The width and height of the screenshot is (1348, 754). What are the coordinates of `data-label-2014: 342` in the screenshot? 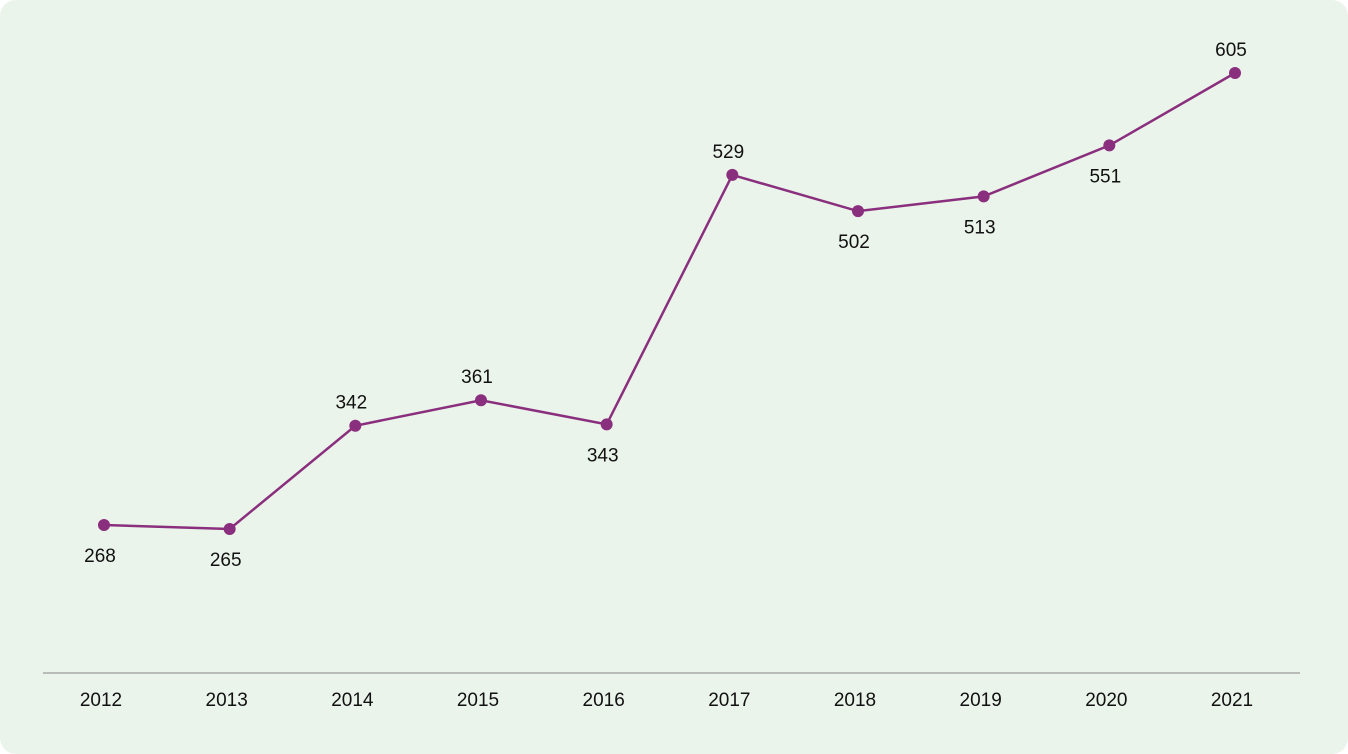 It's located at (351, 403).